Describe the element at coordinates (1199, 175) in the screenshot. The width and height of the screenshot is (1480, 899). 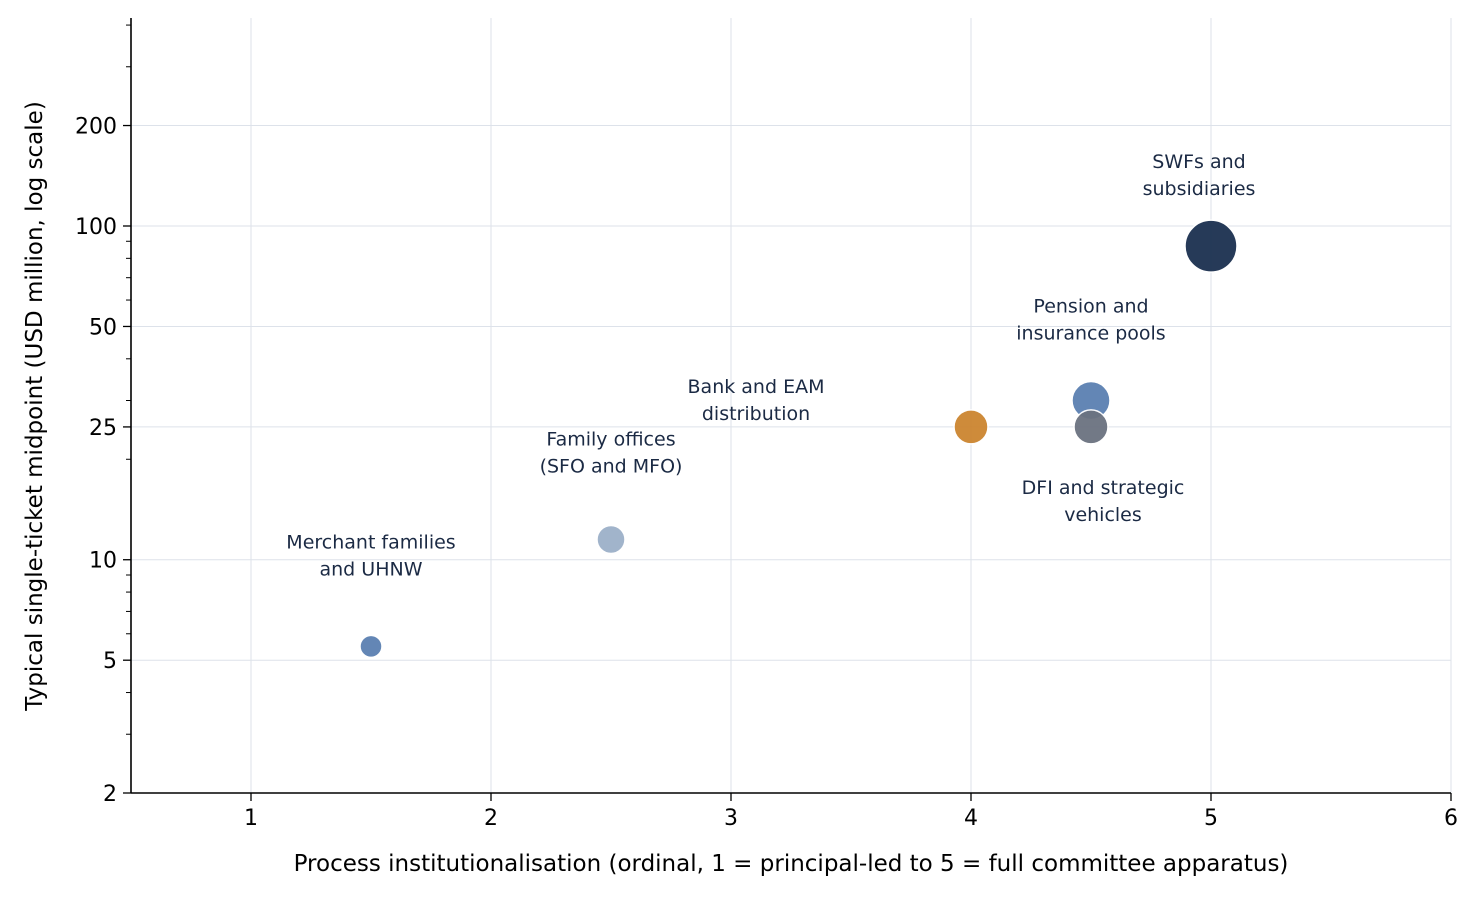
I see `point-label: SWFs and subsidiaries` at that location.